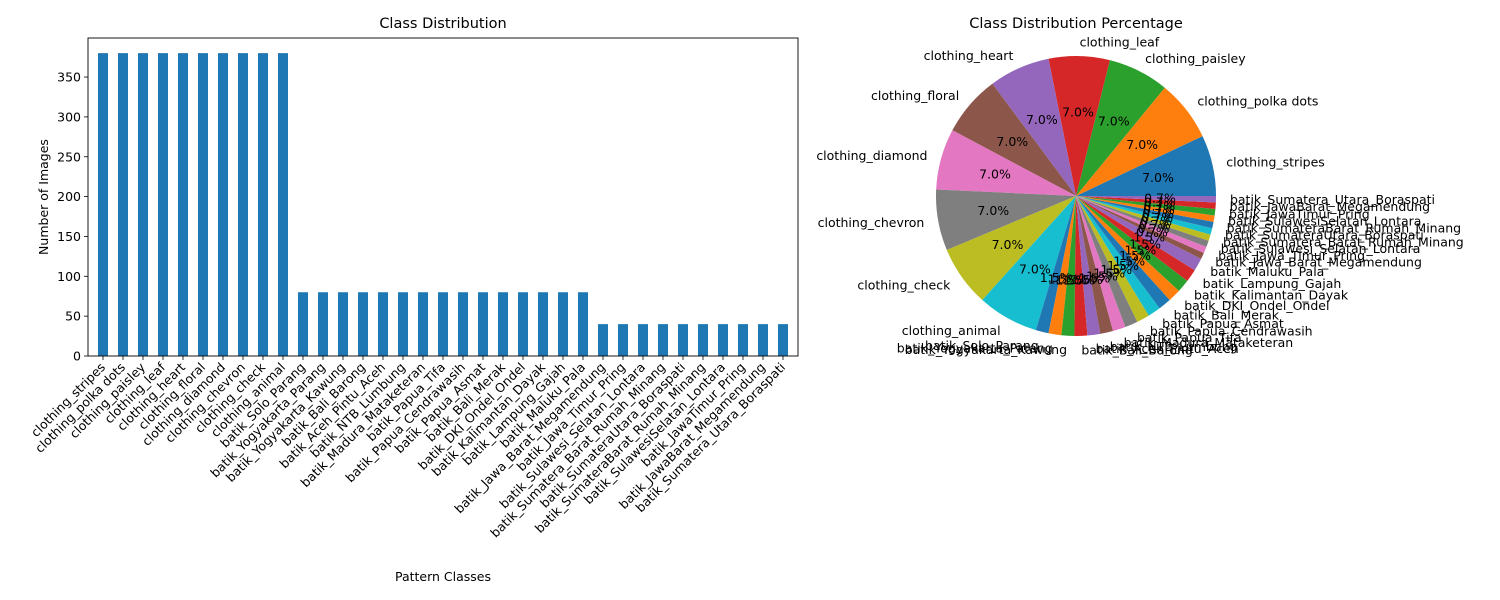 This screenshot has width=1500, height=600. I want to click on y-tick-label: 300, so click(69, 116).